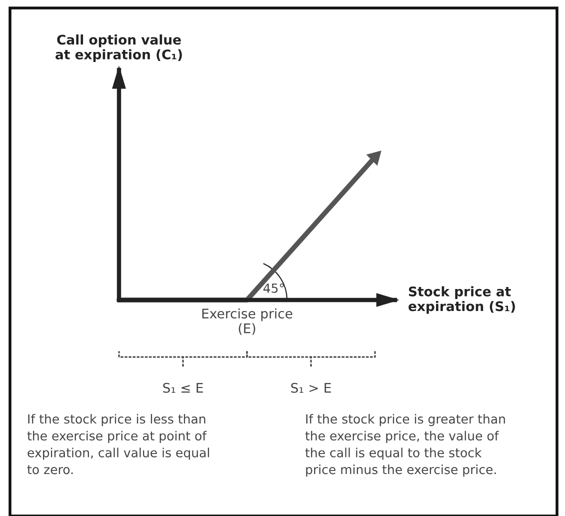 The height and width of the screenshot is (516, 565). I want to click on text: S₁ ≤ E, so click(183, 387).